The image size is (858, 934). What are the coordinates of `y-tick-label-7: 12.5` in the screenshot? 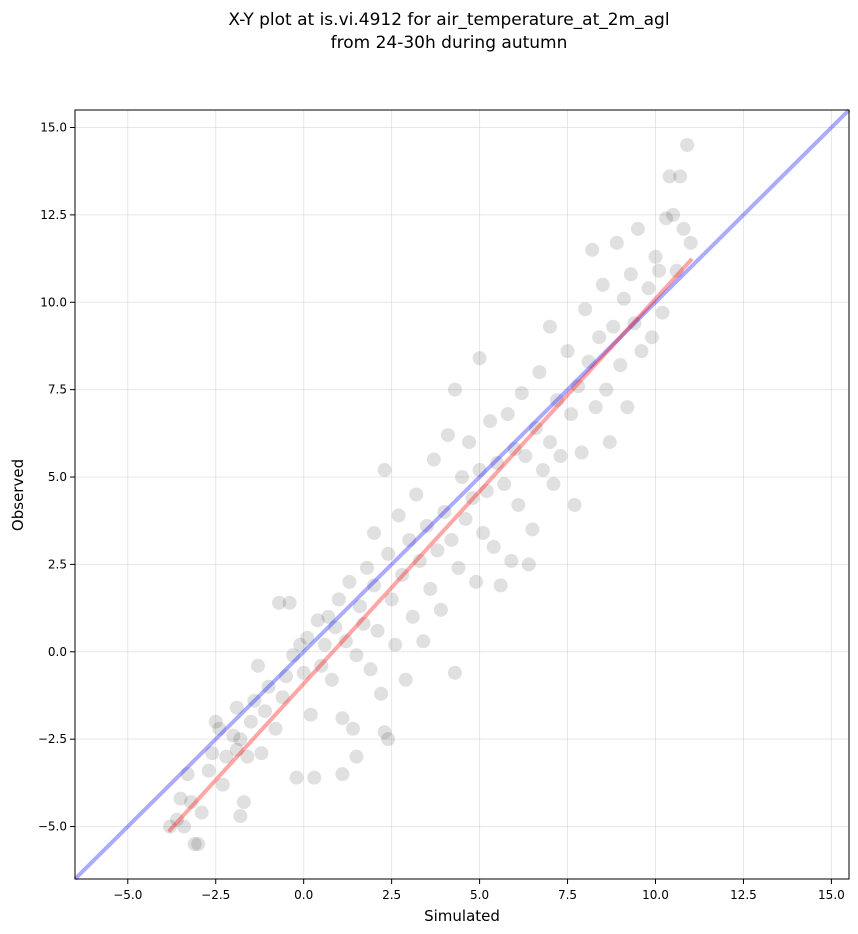 It's located at (53, 215).